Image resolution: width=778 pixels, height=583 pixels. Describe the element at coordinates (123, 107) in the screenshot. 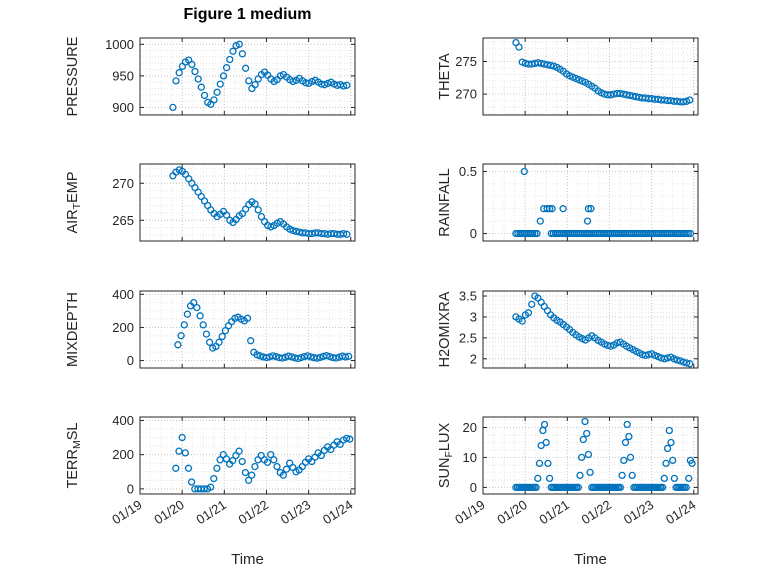

I see `y-tick-label: 900` at that location.